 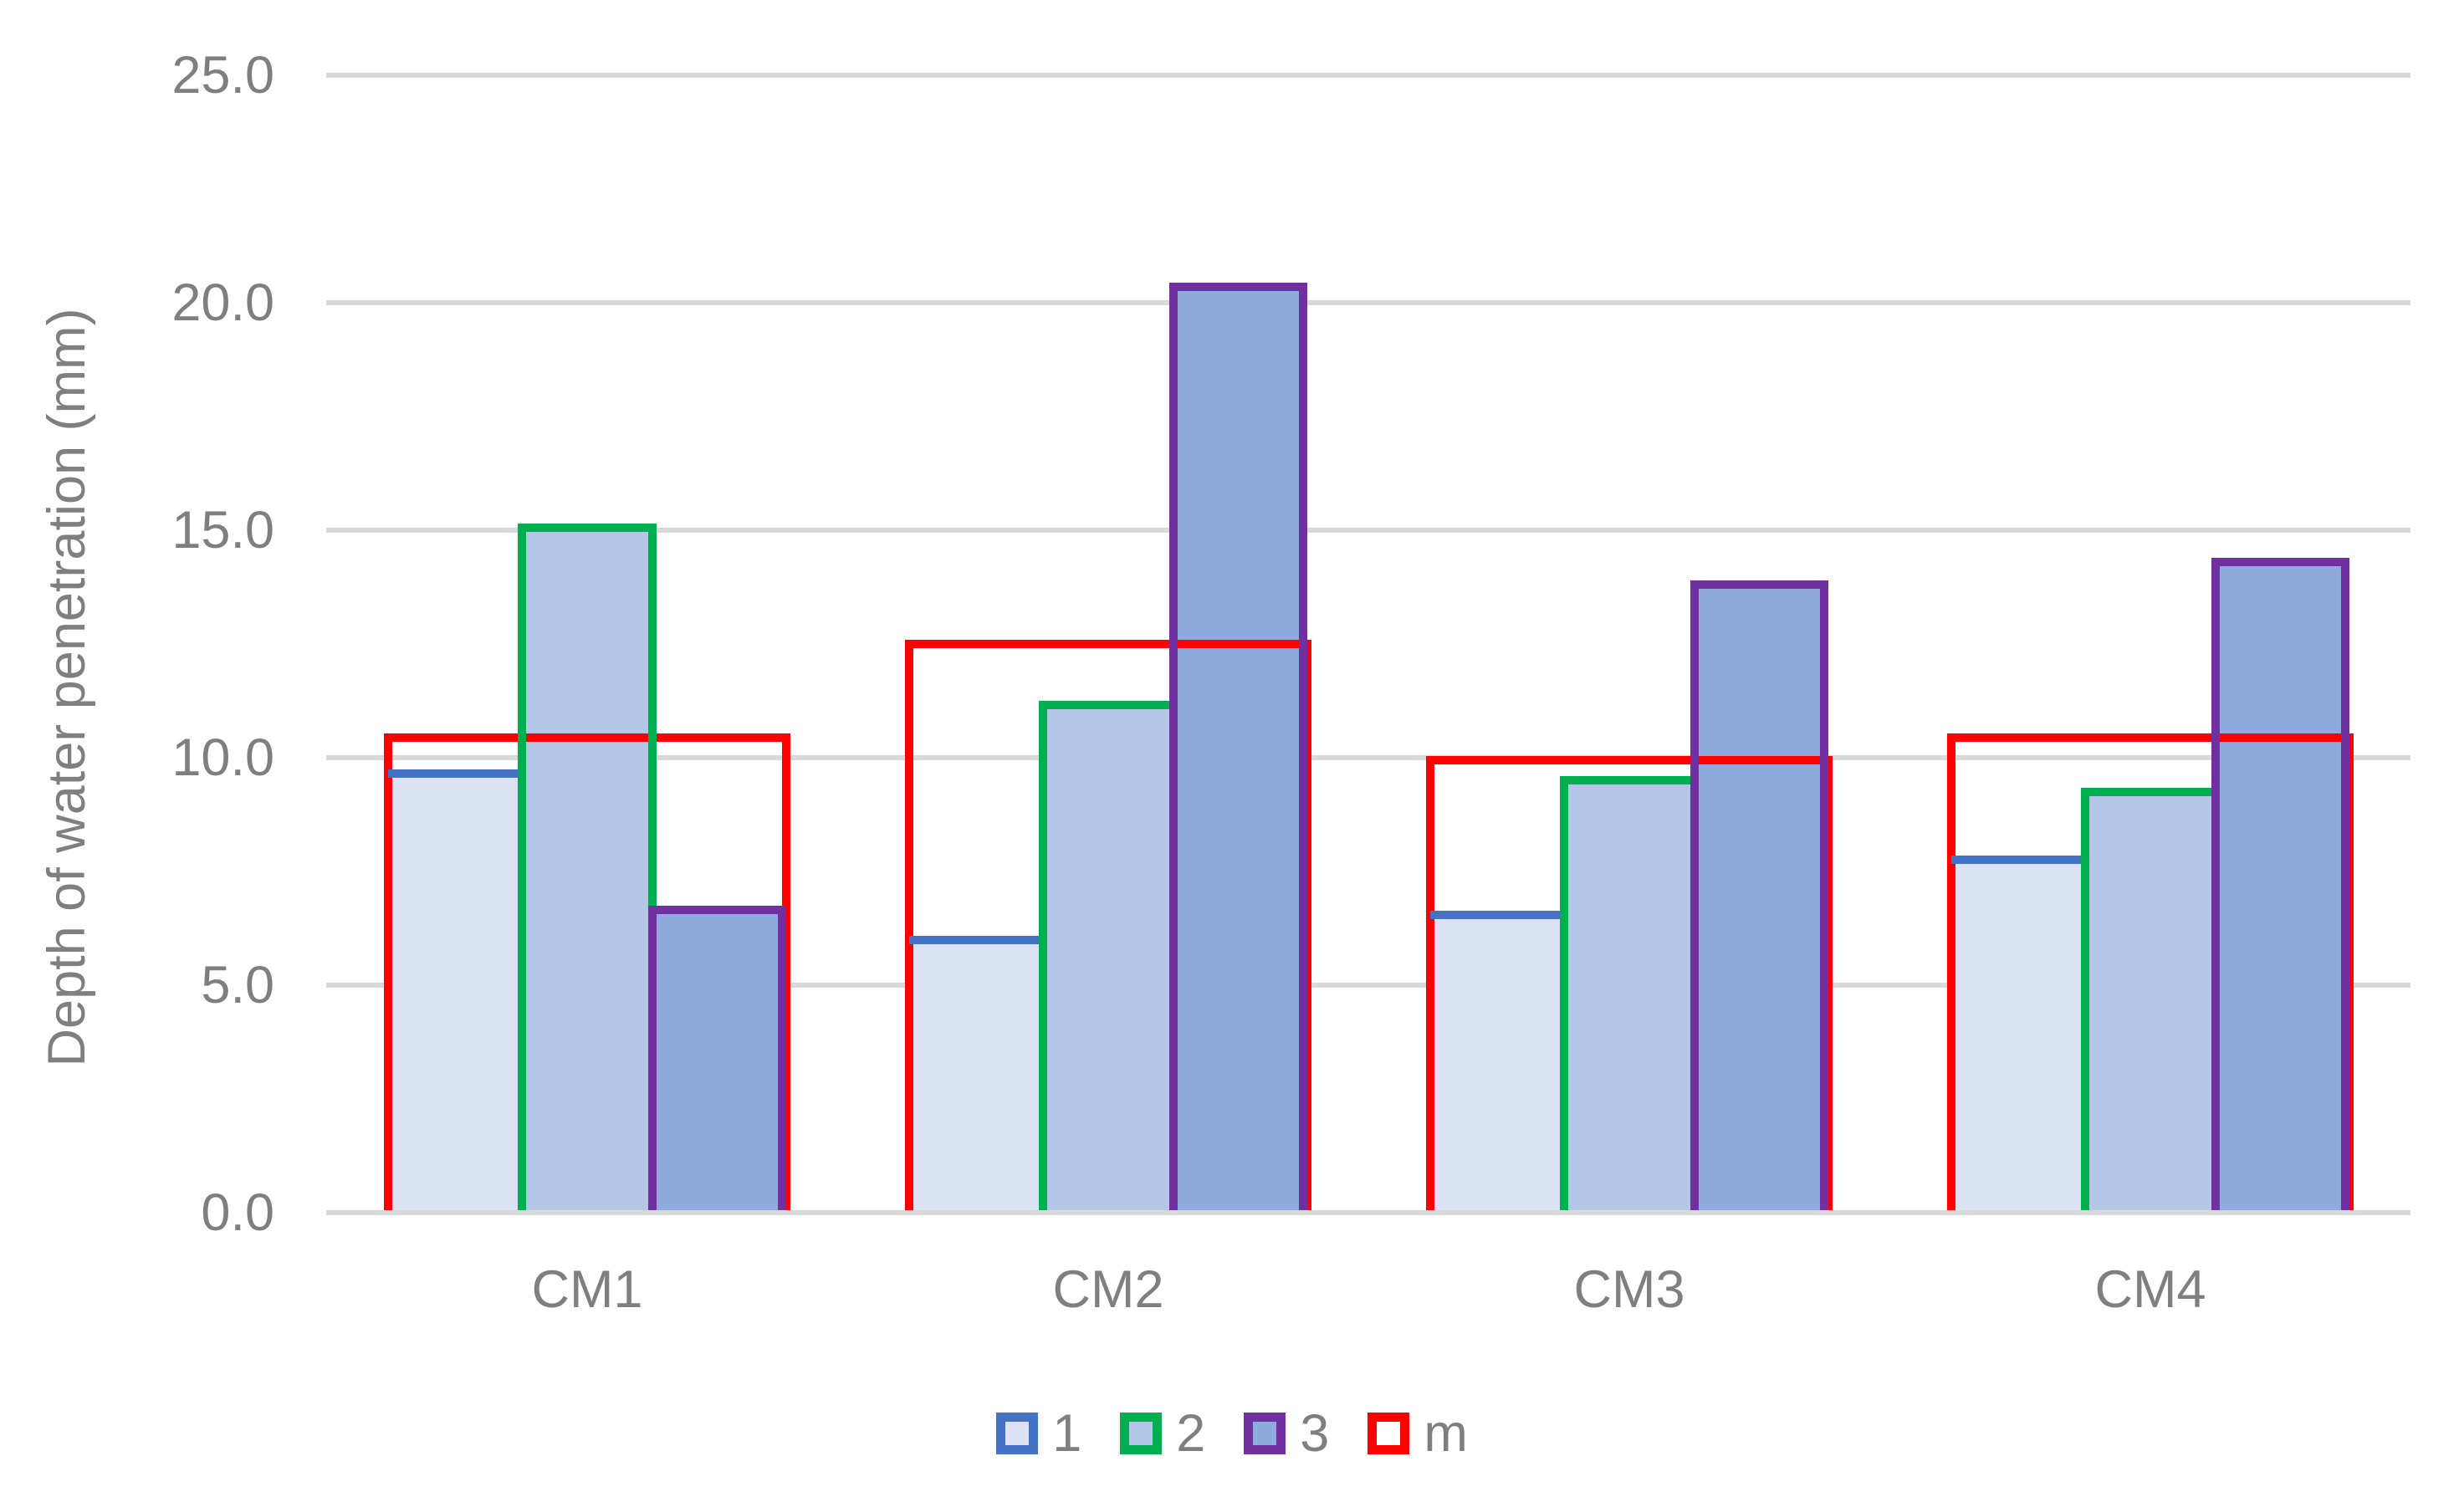 I want to click on m-outline-cm3, so click(x=1629, y=984).